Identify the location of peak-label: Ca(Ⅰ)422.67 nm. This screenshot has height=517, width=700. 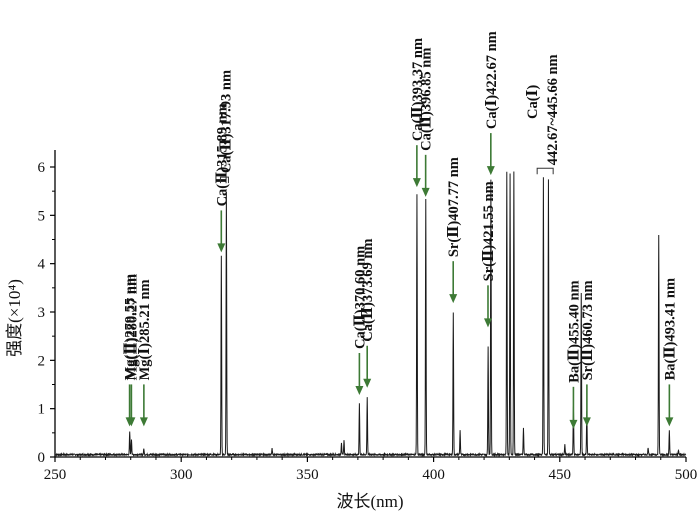
(492, 80).